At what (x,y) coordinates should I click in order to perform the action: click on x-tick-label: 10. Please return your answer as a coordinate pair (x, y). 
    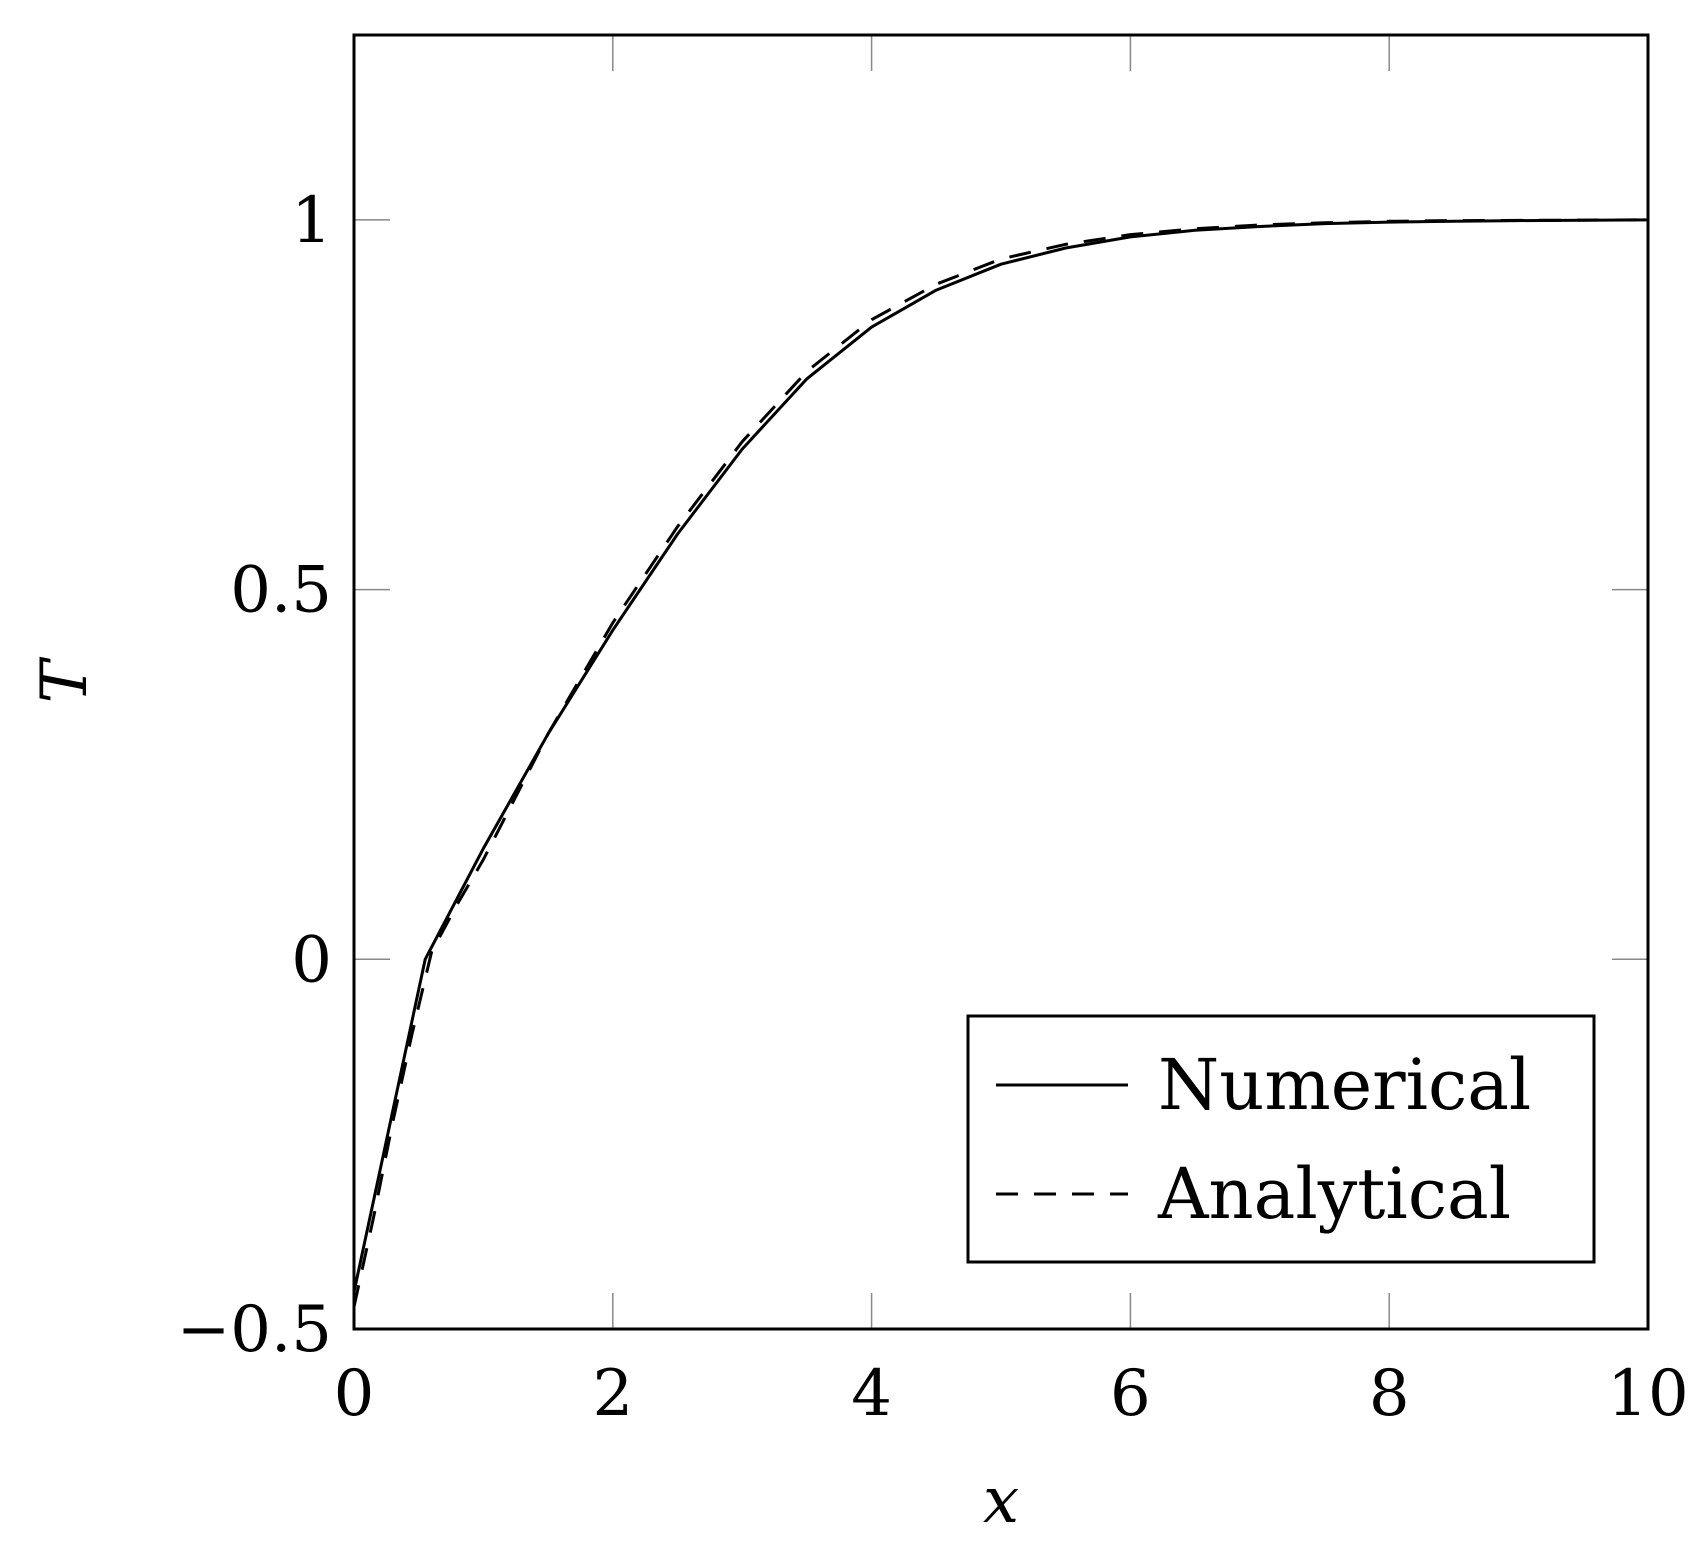
    Looking at the image, I should click on (1647, 1394).